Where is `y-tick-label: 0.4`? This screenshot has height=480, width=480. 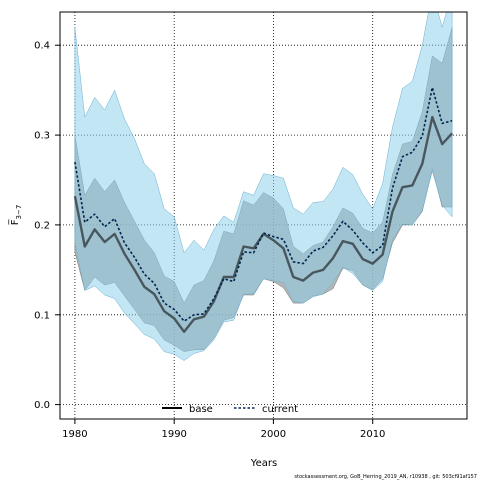 y-tick-label: 0.4 is located at coordinates (42, 46).